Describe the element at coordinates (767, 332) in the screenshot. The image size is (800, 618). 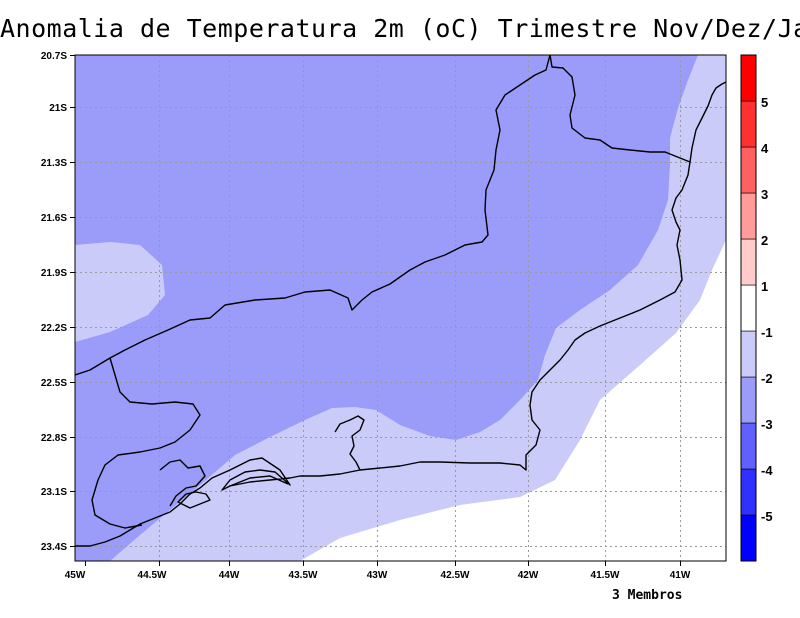
I see `colorbar-label: -1` at that location.